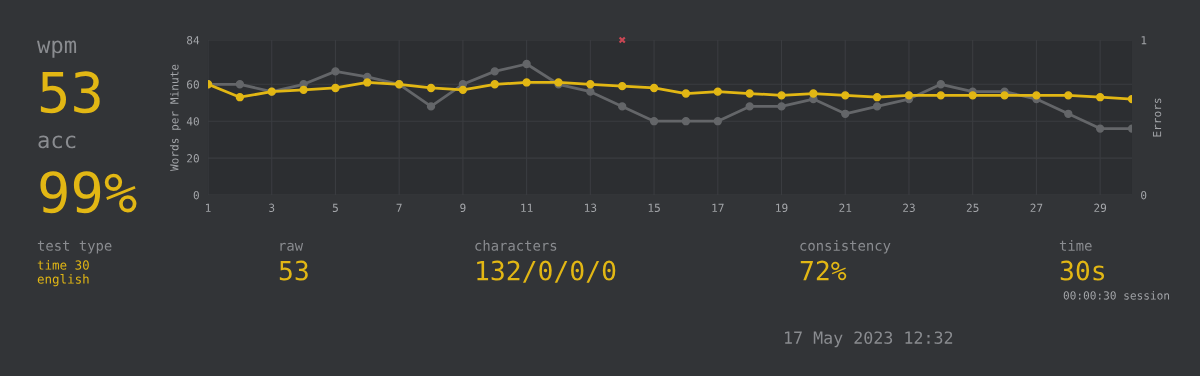 The height and width of the screenshot is (376, 1200). Describe the element at coordinates (782, 207) in the screenshot. I see `x-tick-label: 19` at that location.